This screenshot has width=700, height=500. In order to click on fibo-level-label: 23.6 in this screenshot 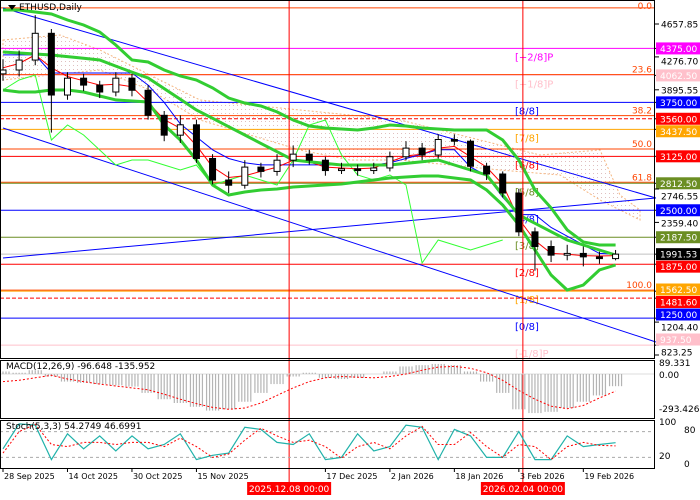, I will do `click(642, 70)`.